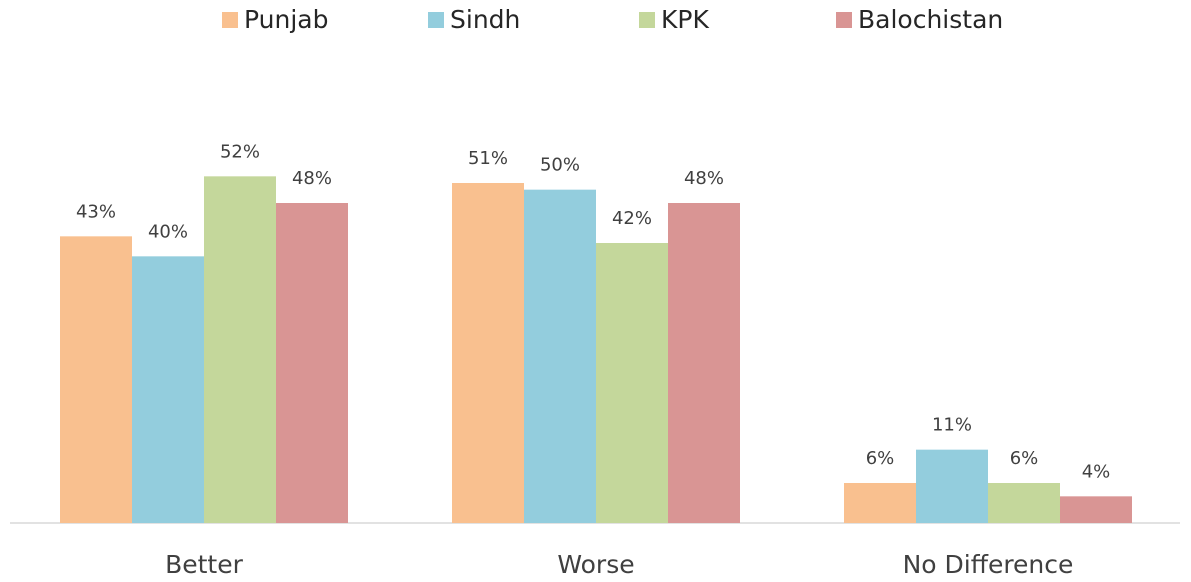 The width and height of the screenshot is (1191, 582). I want to click on legend-label: KPK, so click(685, 19).